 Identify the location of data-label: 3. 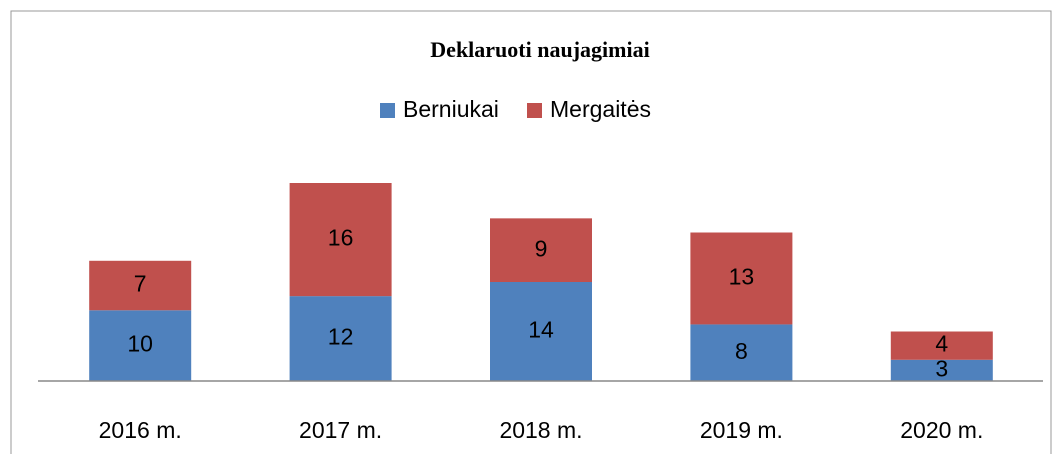
(941, 368).